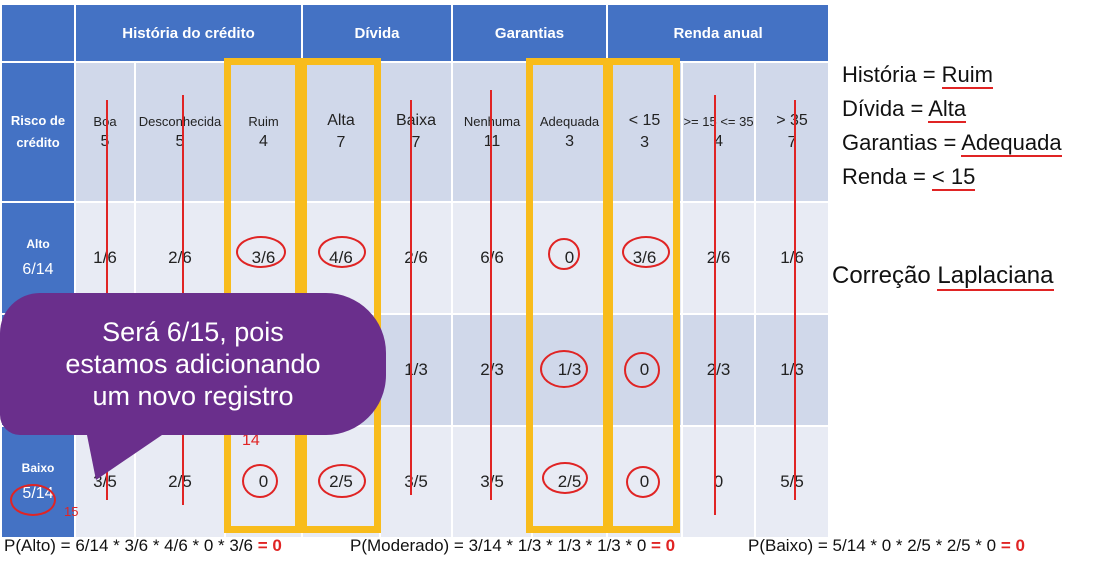  Describe the element at coordinates (143, 545) in the screenshot. I see `formula-alto: P(Alto) = 6/14 * 3/6 * 4/6 * 0 * 3/6 = 0` at that location.